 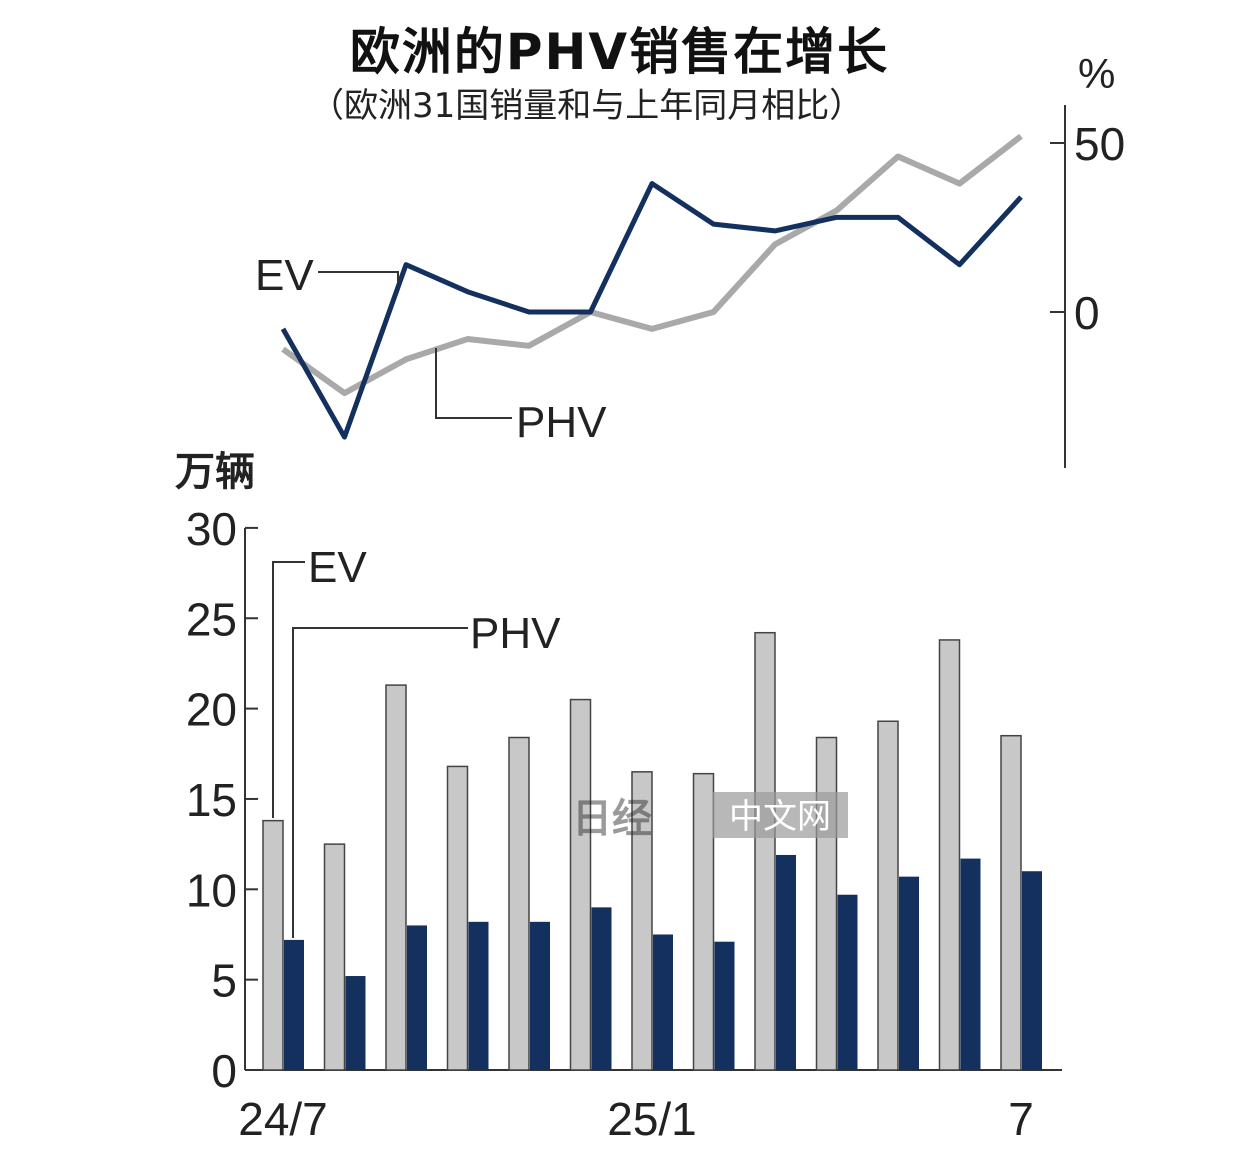 What do you see at coordinates (612, 819) in the screenshot?
I see `watermark-logo: 日经` at bounding box center [612, 819].